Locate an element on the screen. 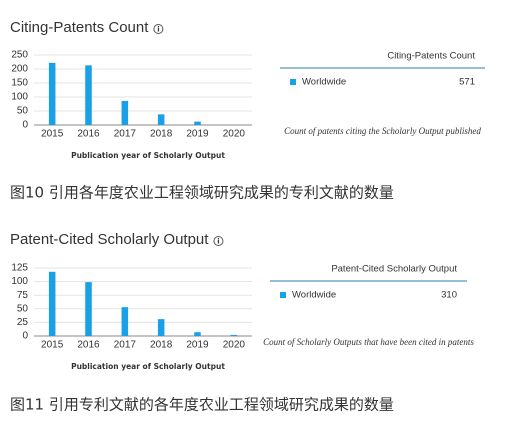  figure-caption: 图11 引用专利文献的各年度农业工程领域研究成果的数量 is located at coordinates (202, 405).